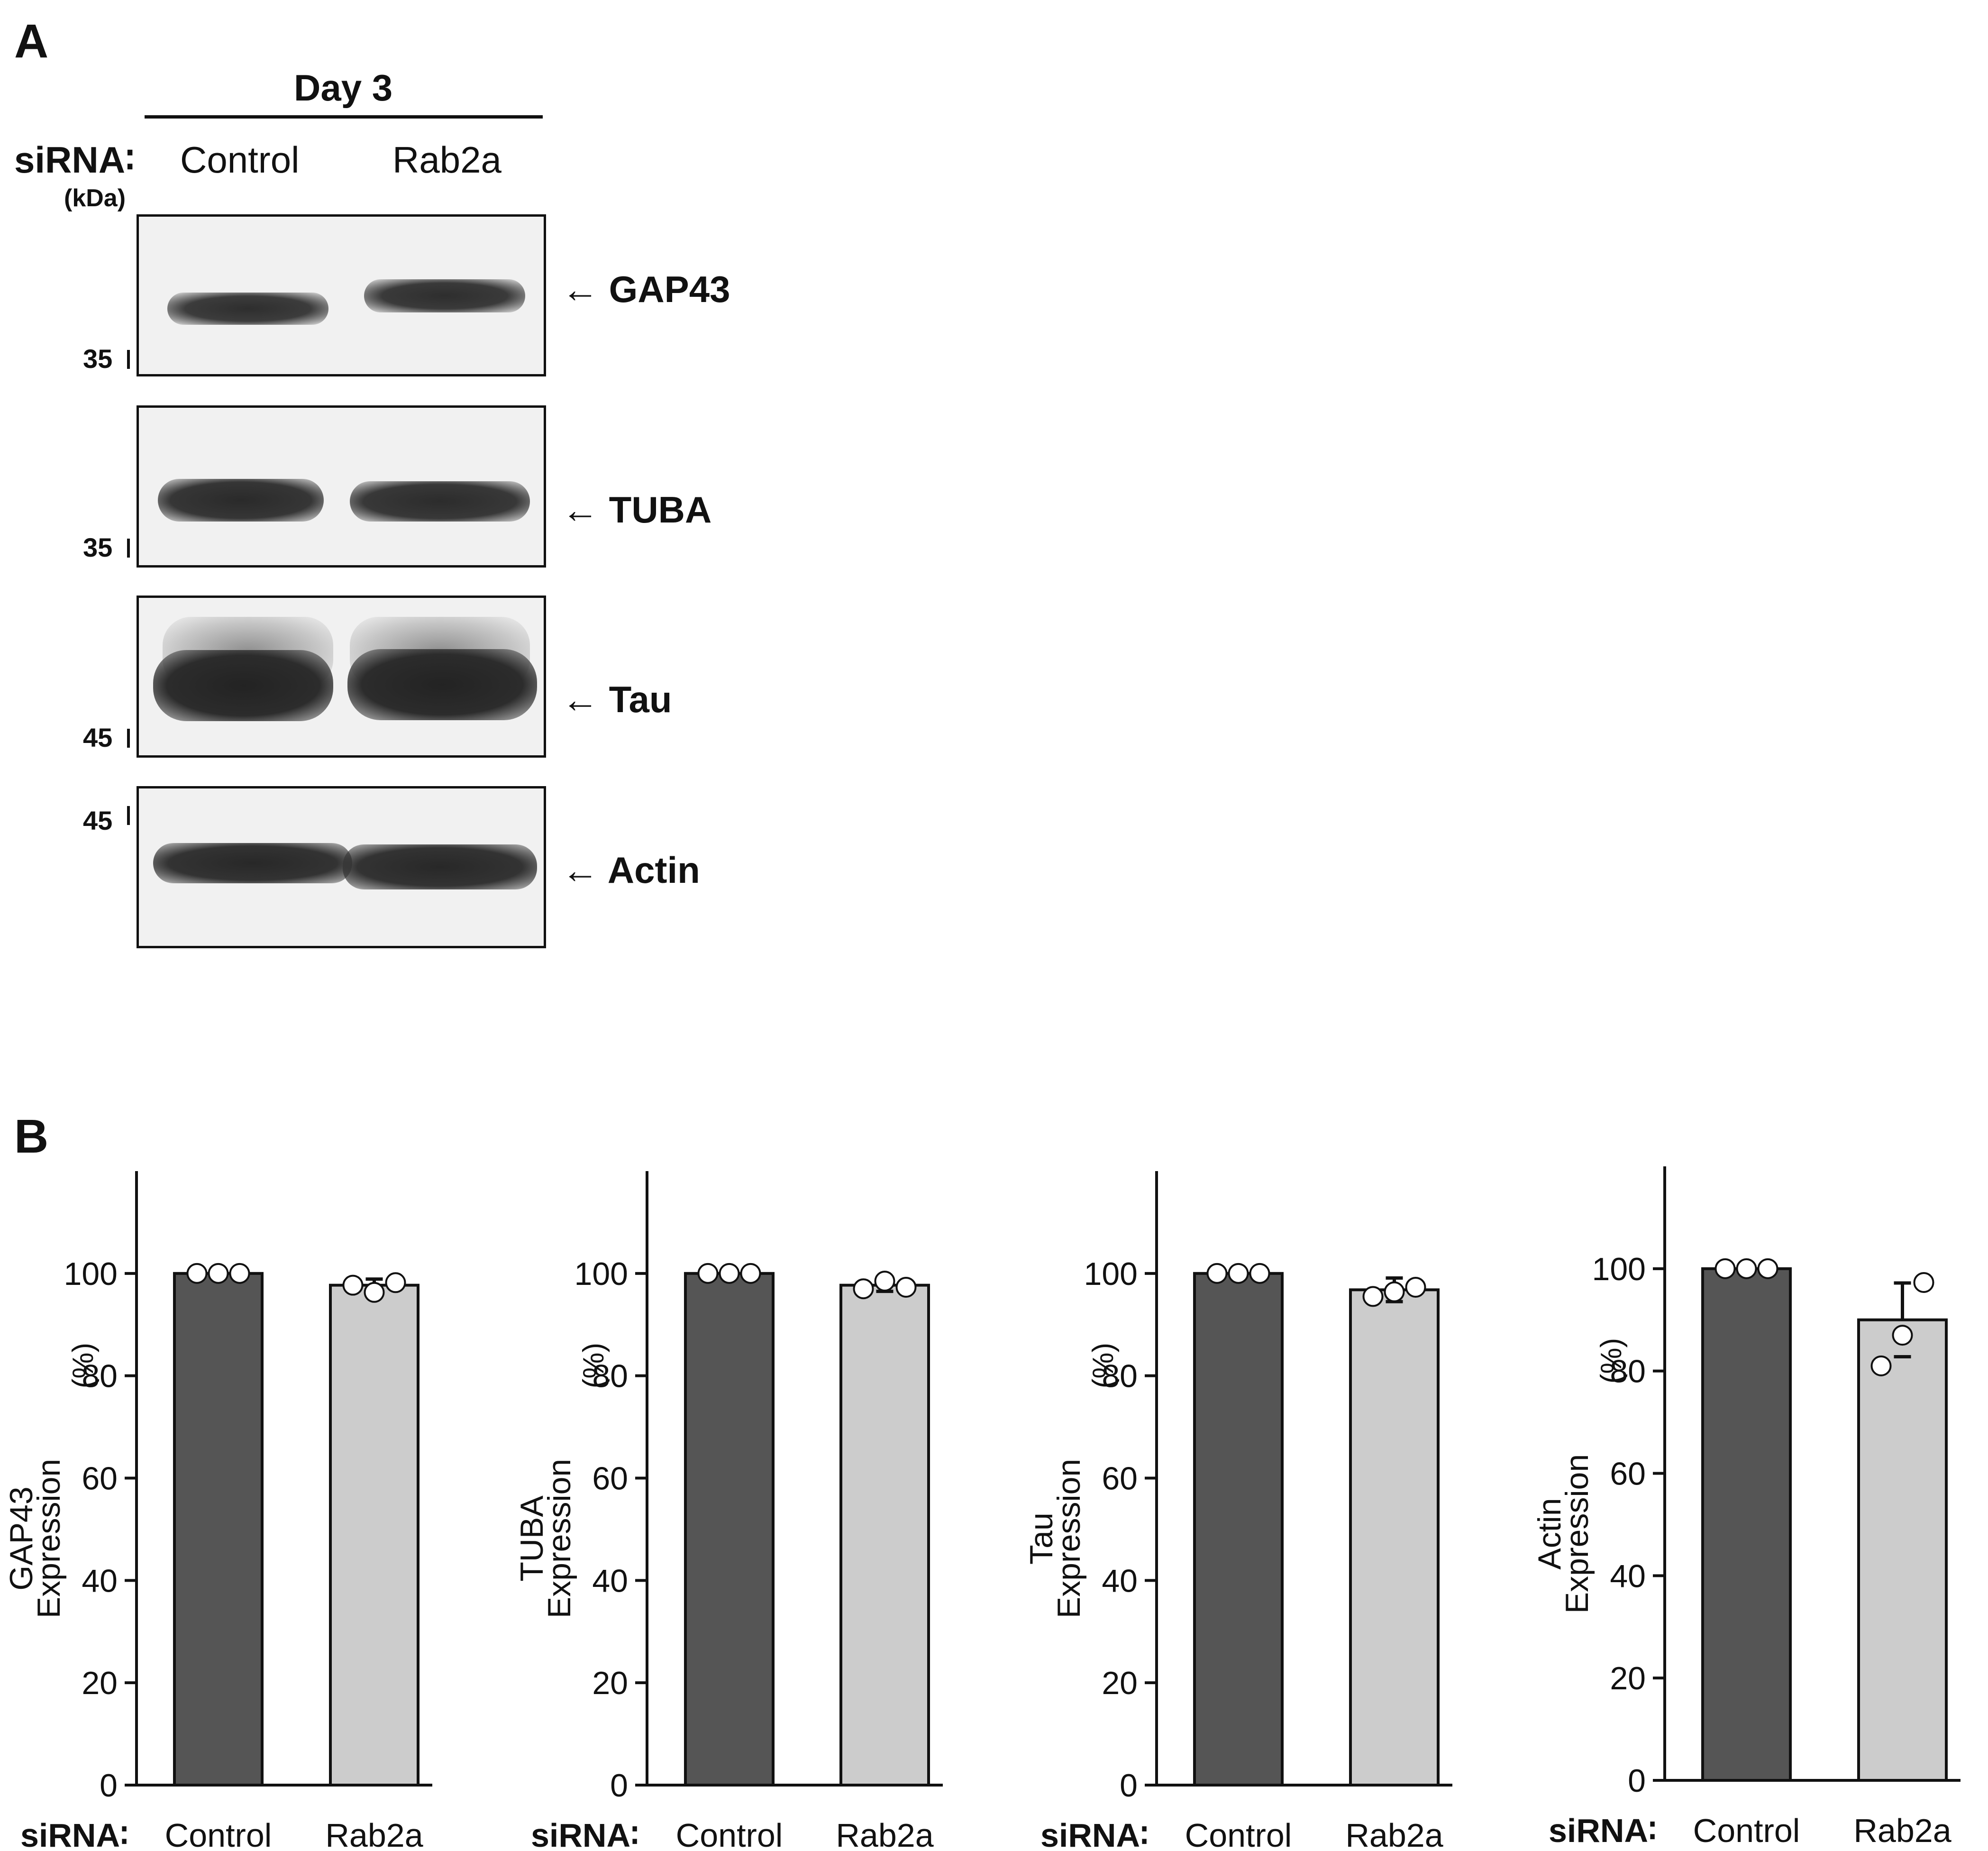 The width and height of the screenshot is (1988, 1851). What do you see at coordinates (440, 867) in the screenshot?
I see `band-actin-rab2a` at bounding box center [440, 867].